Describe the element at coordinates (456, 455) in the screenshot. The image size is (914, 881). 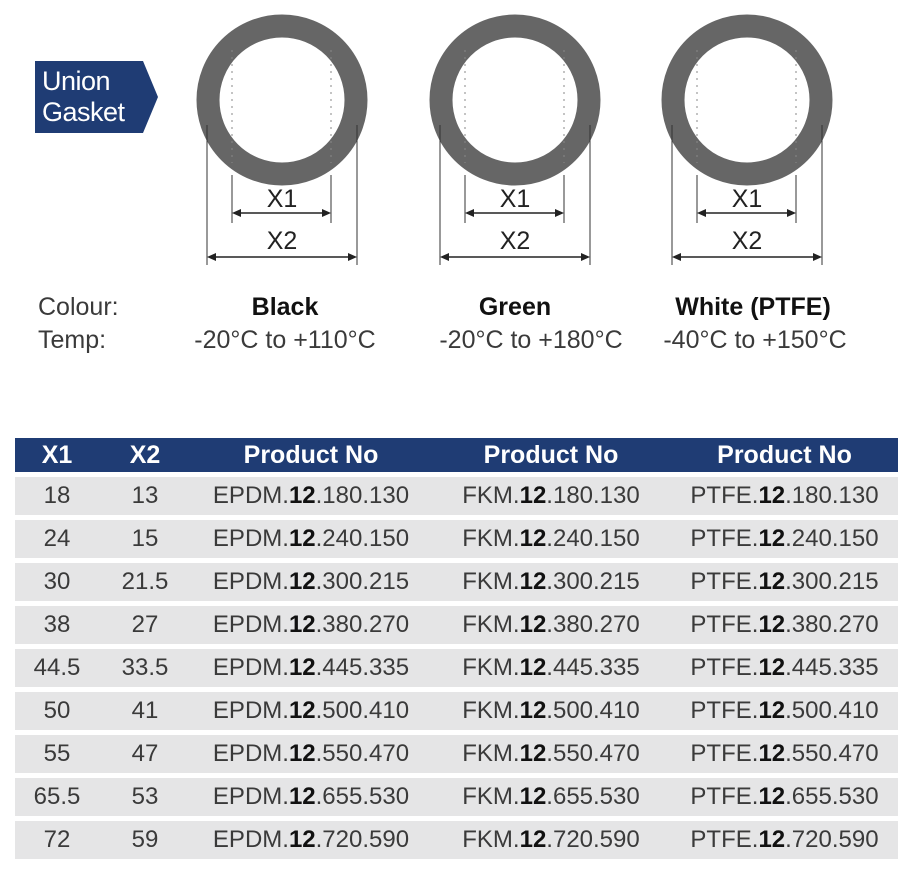
I see `table-header-row: X1 X2 Product No Product No Product No` at that location.